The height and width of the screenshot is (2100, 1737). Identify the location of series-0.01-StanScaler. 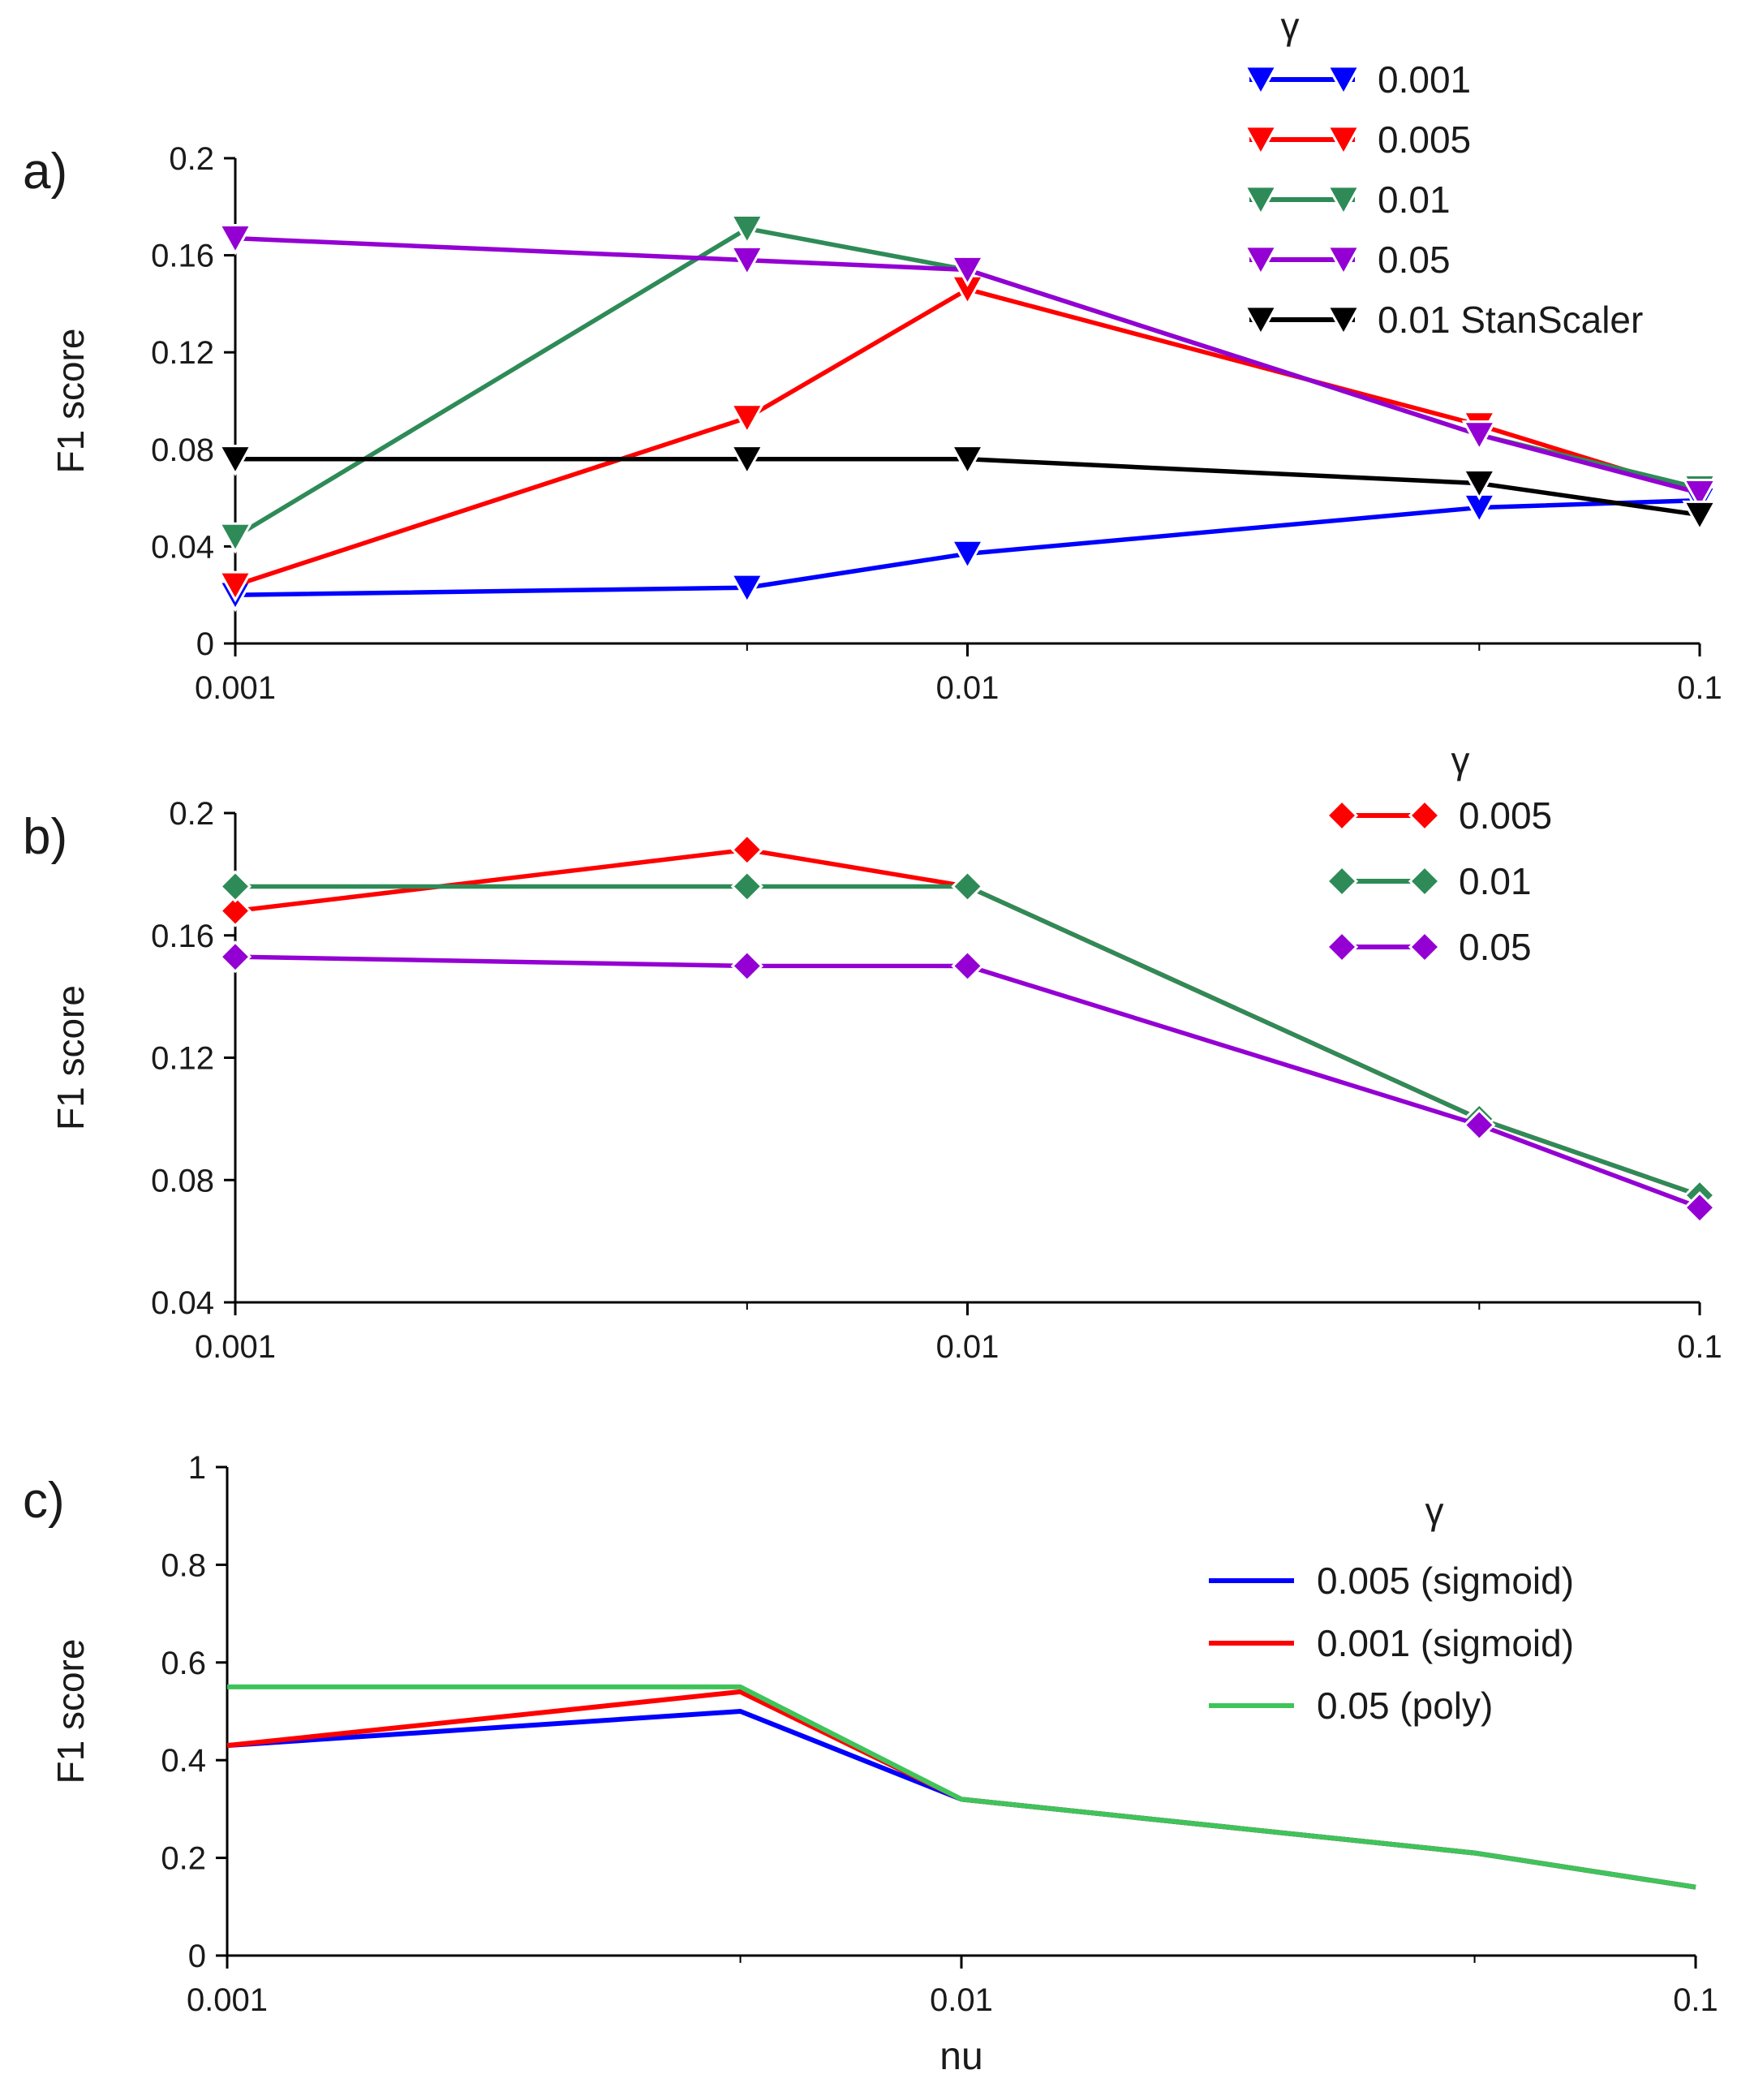
(967, 488).